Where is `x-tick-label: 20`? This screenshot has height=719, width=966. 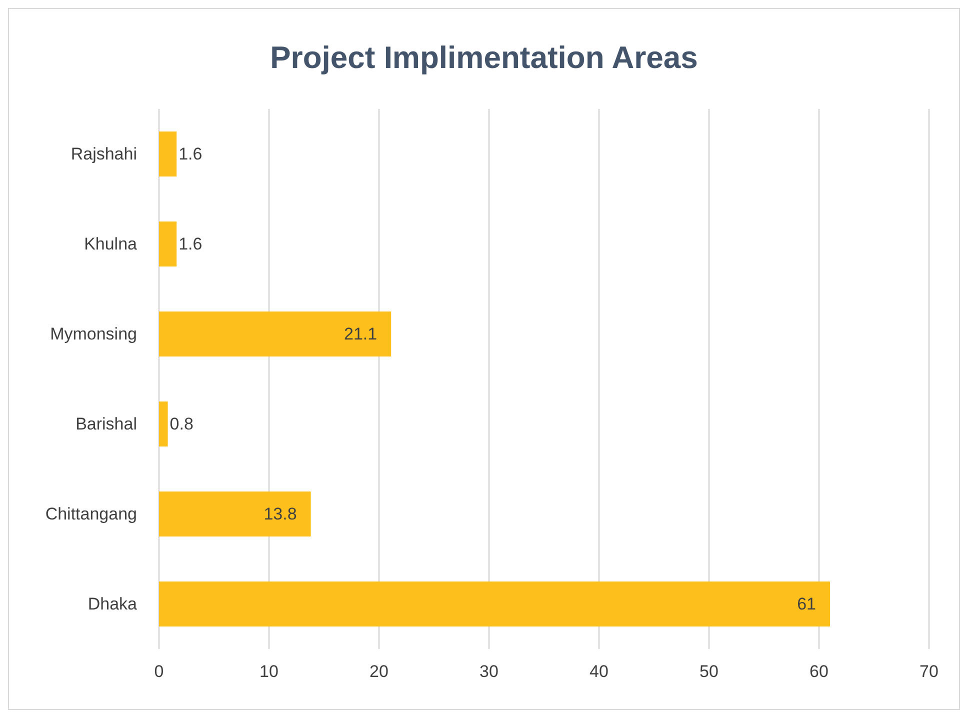 x-tick-label: 20 is located at coordinates (379, 671).